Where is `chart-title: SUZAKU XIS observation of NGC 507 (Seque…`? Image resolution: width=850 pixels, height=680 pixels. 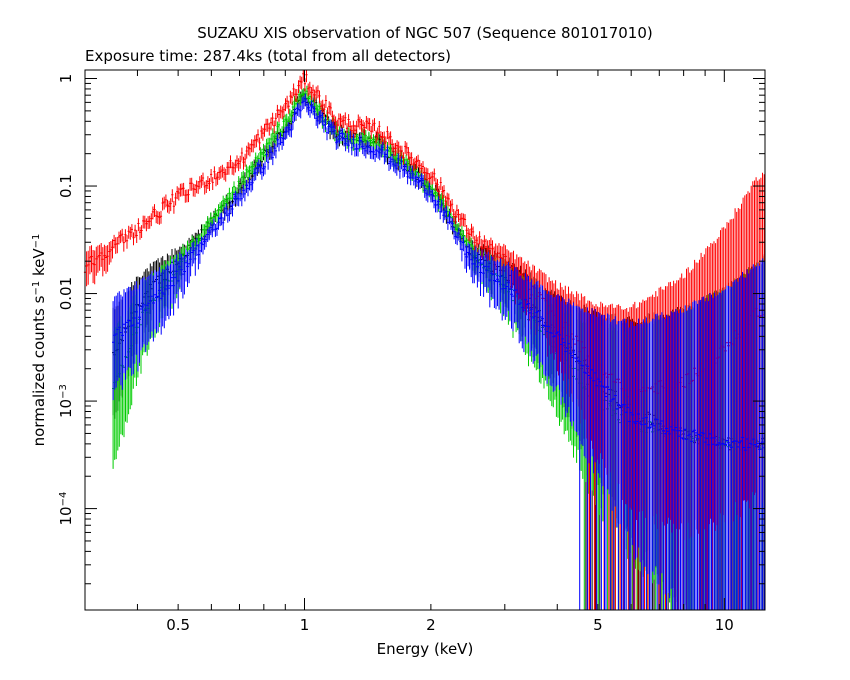
chart-title: SUZAKU XIS observation of NGC 507 (Seque… is located at coordinates (425, 33).